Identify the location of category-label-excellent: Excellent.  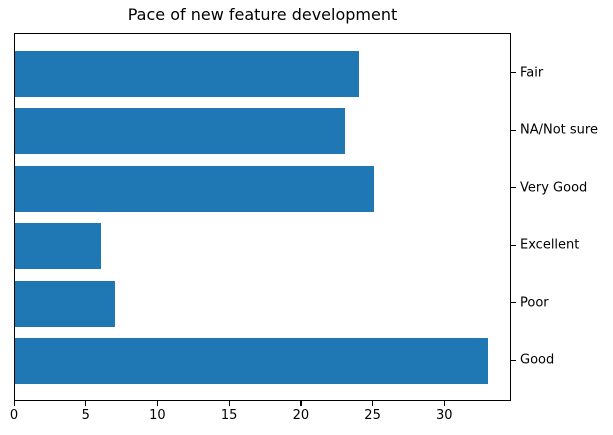
(550, 245).